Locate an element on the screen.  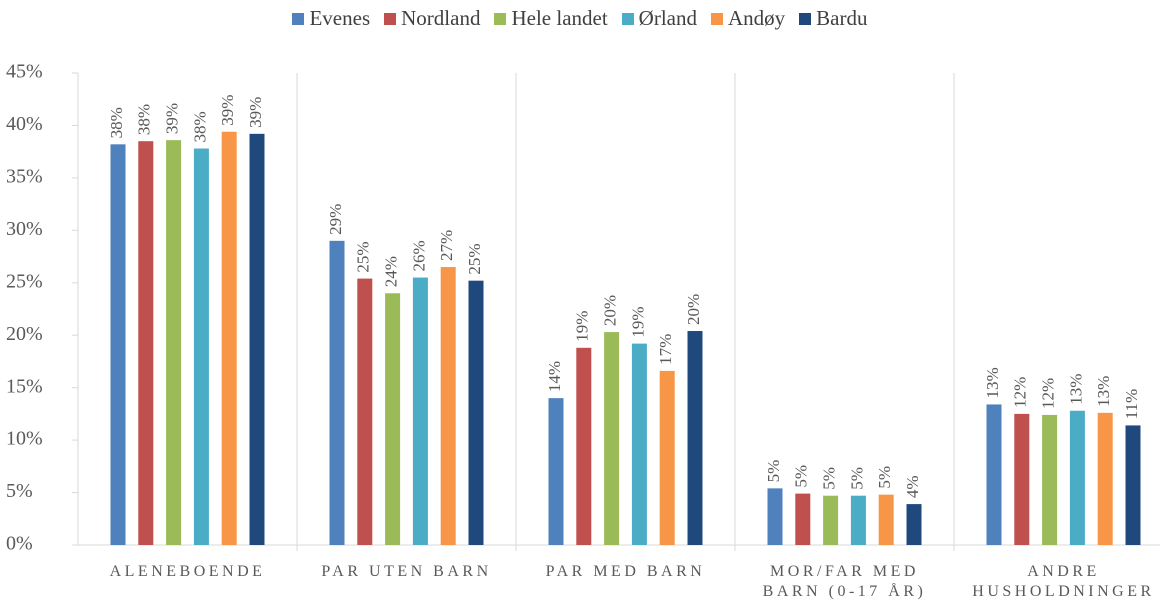
y-tick-label: 40% is located at coordinates (24, 124).